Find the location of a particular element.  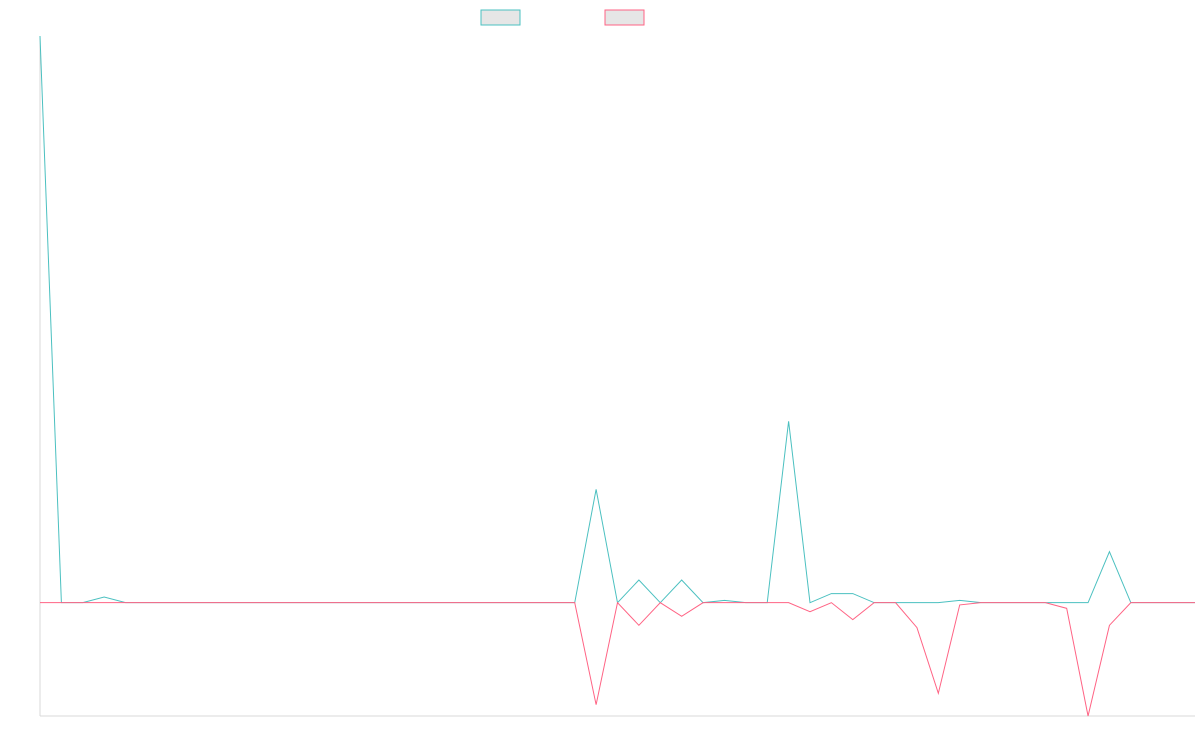

legend is located at coordinates (562, 17).